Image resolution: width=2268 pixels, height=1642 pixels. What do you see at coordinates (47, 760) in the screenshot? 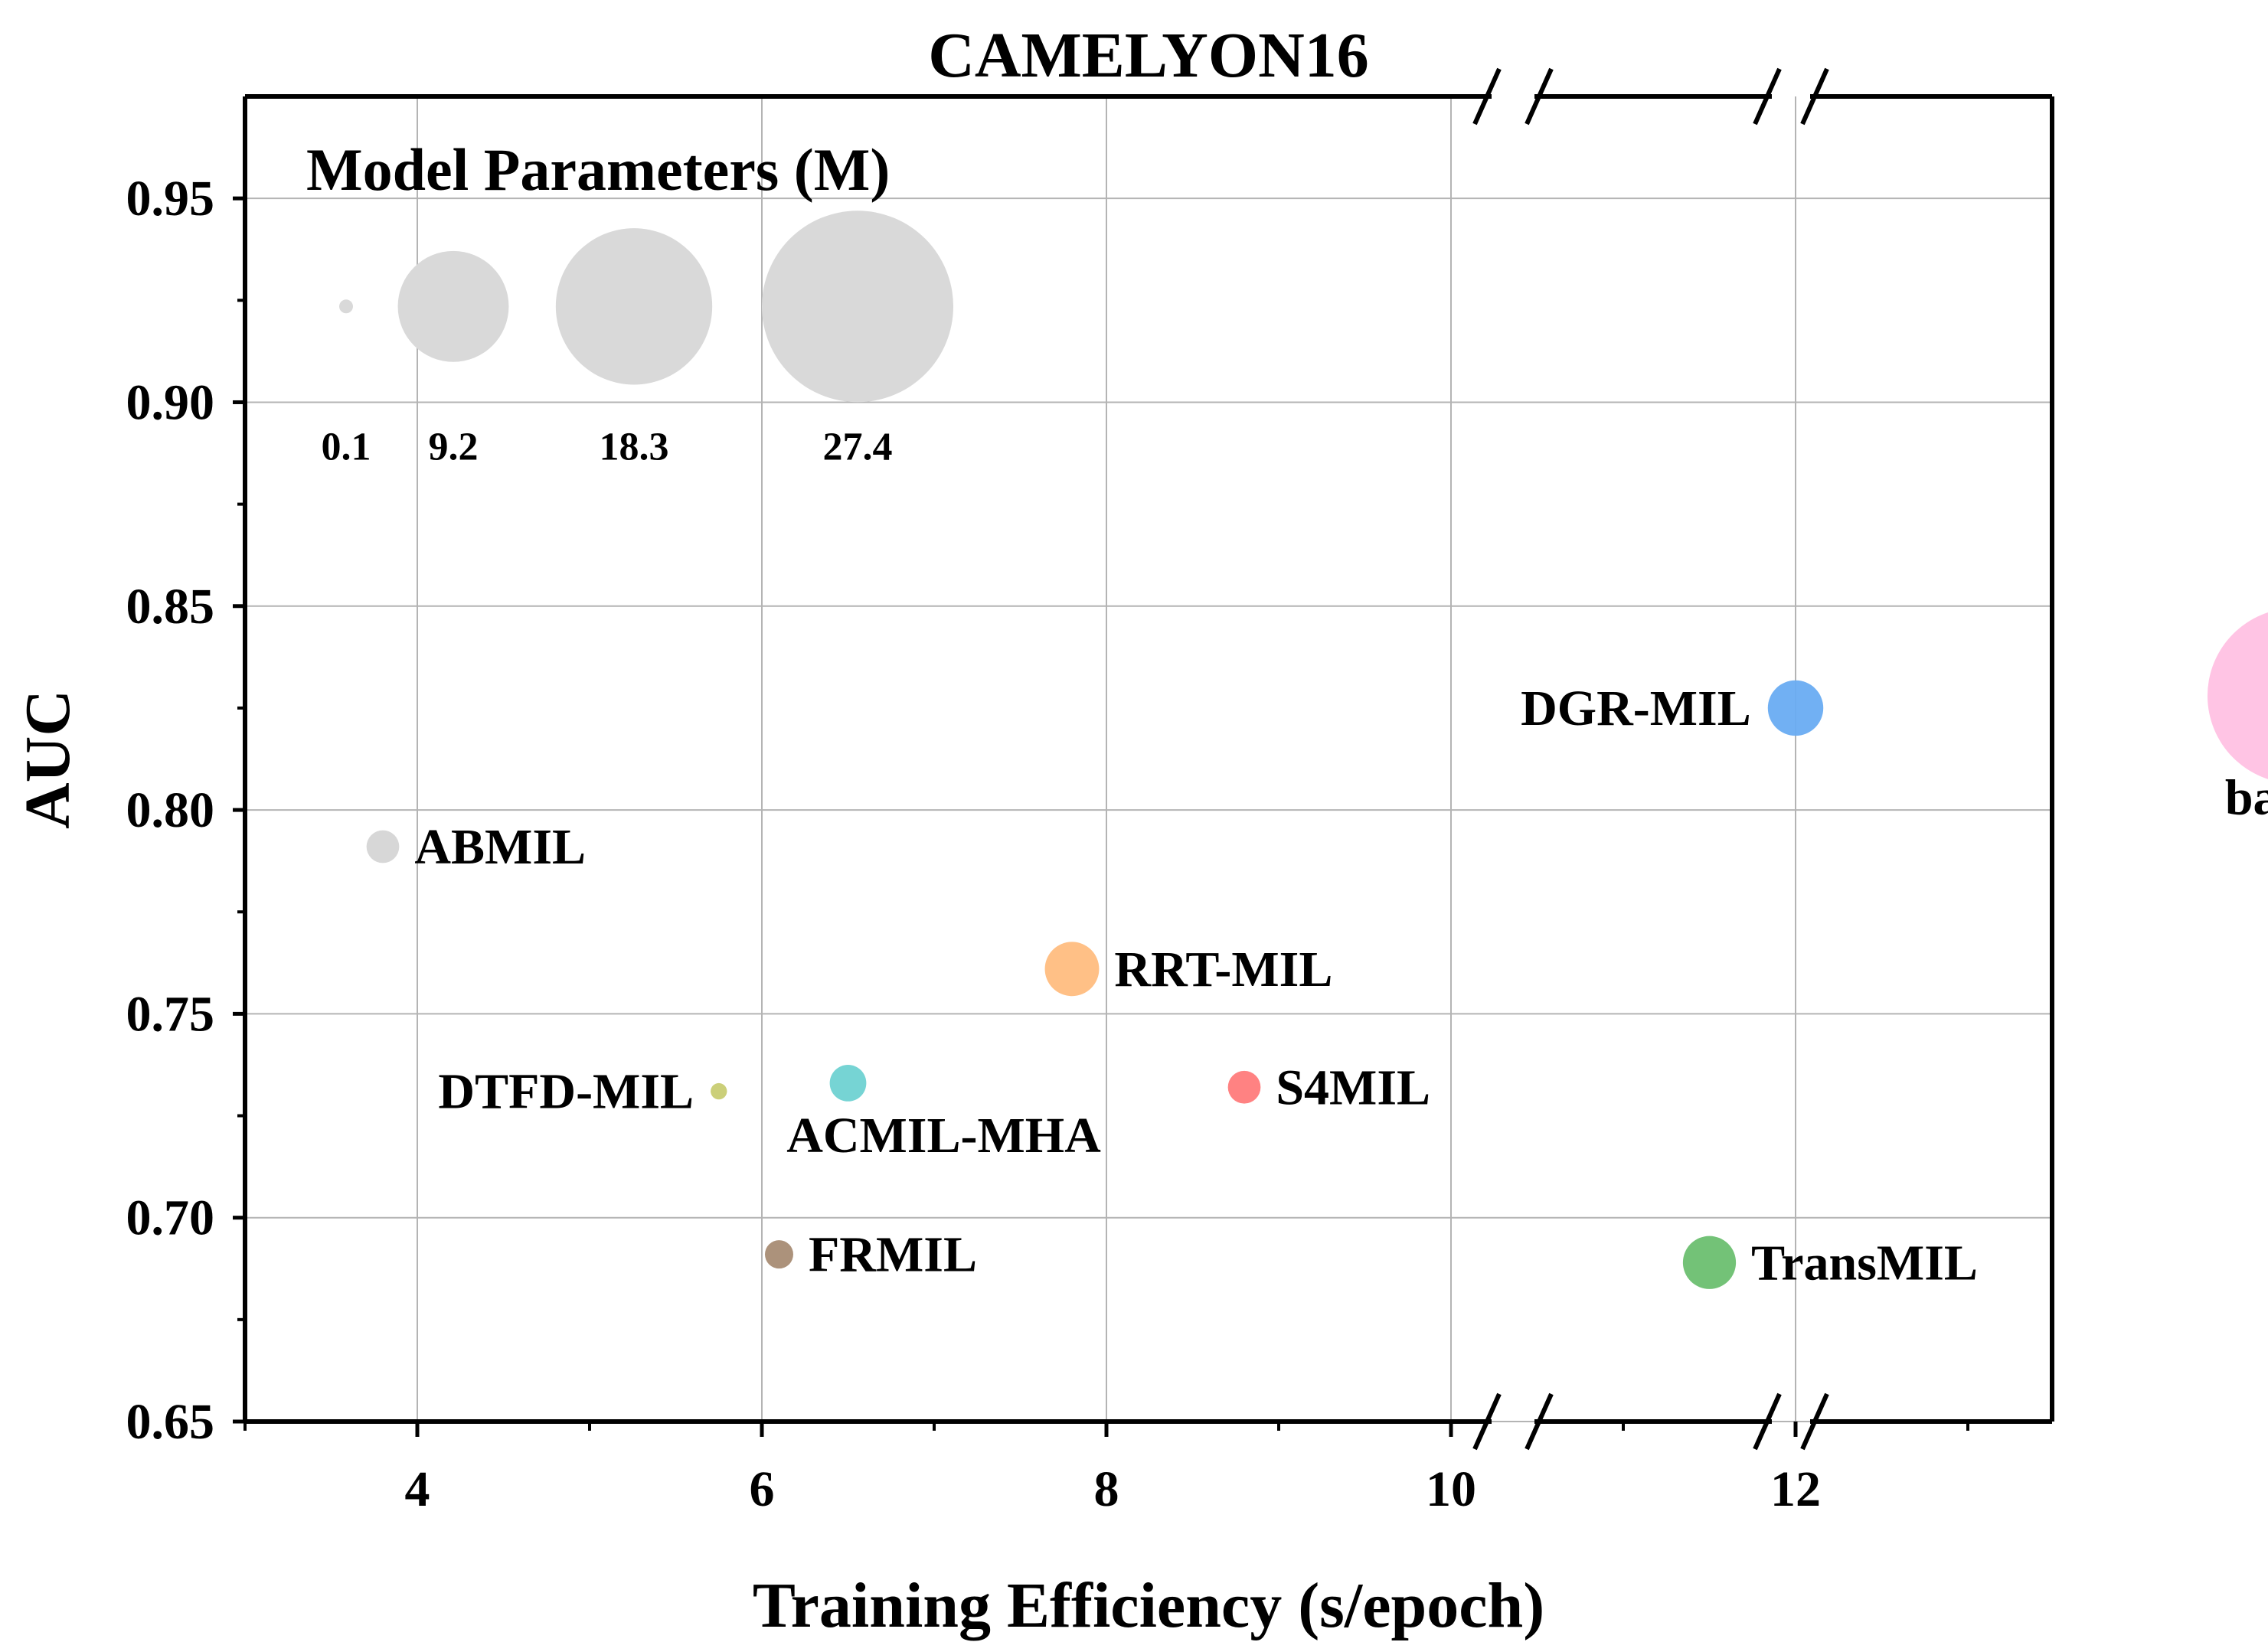
I see `y-axis-label: AUC` at bounding box center [47, 760].